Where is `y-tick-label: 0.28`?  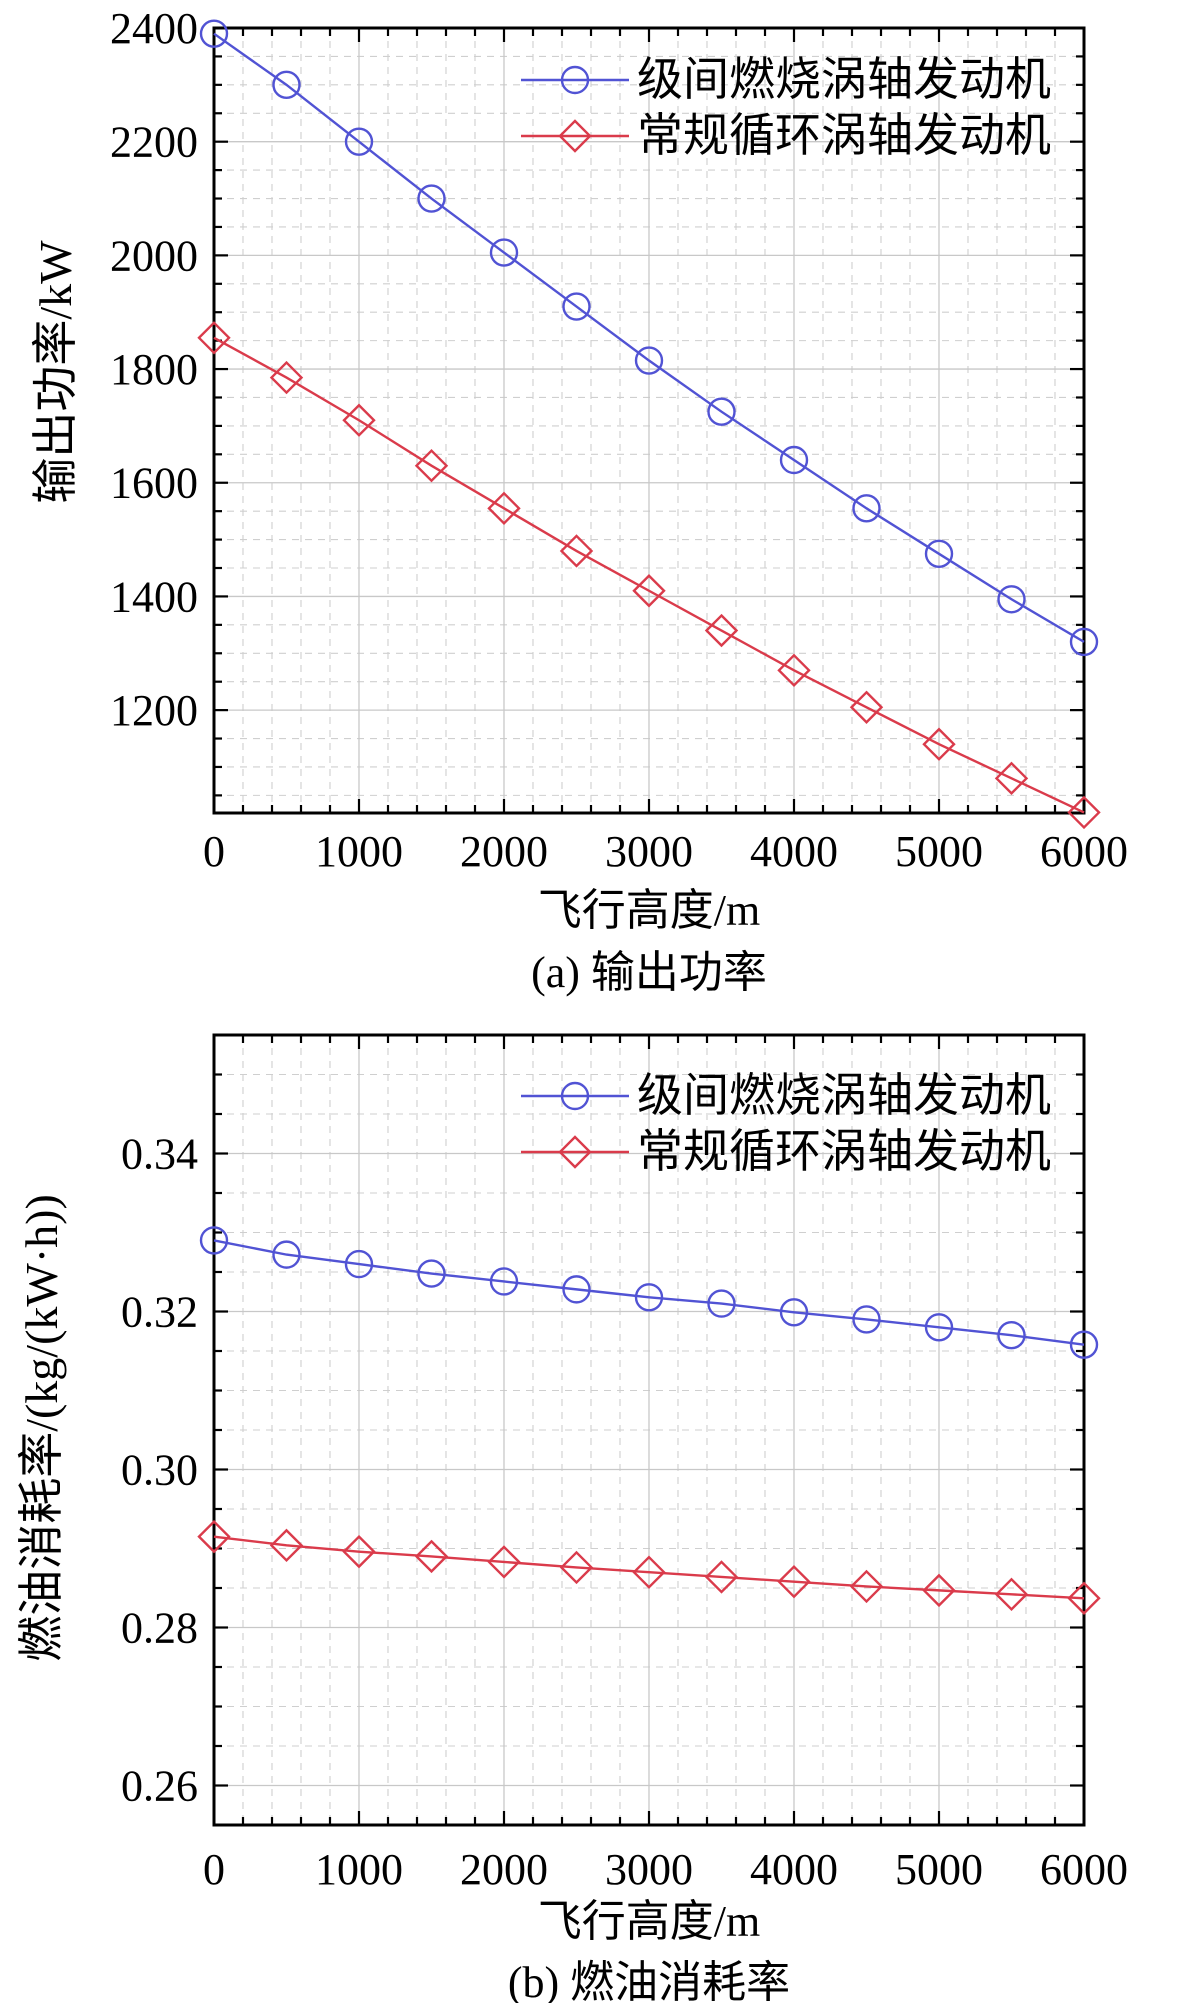 y-tick-label: 0.28 is located at coordinates (159, 1628).